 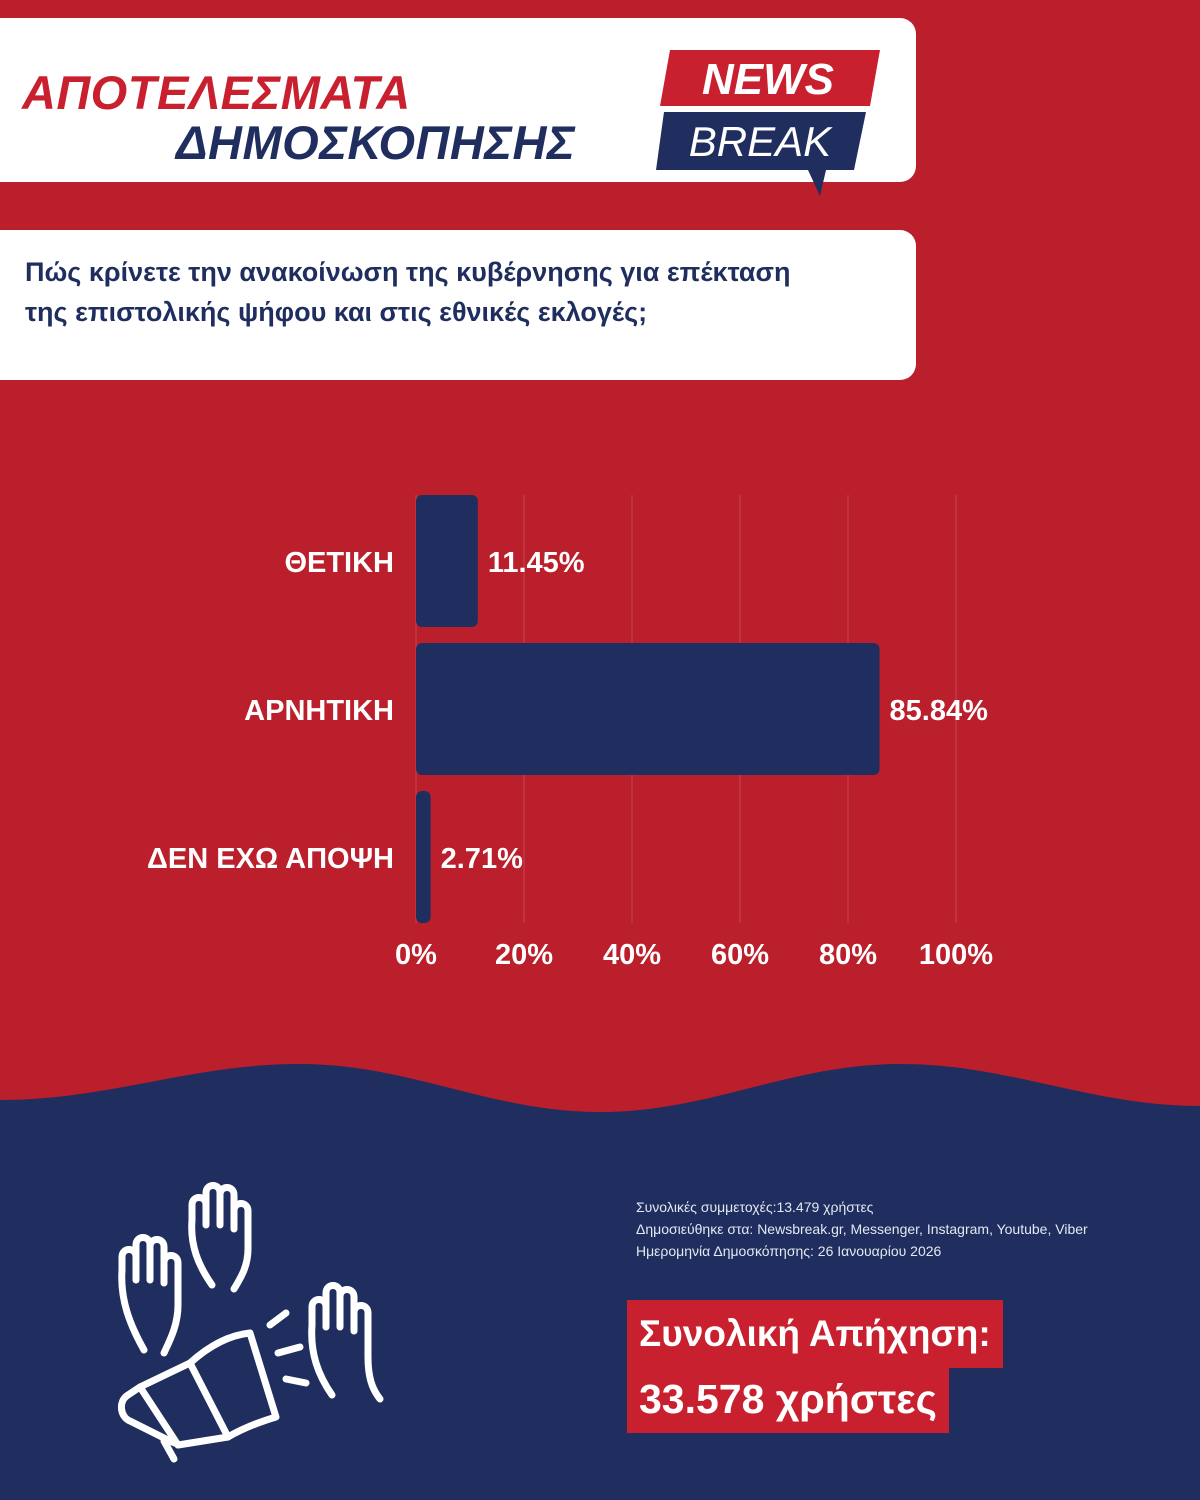 What do you see at coordinates (251, 1322) in the screenshot?
I see `raised-hands-megaphone-icon` at bounding box center [251, 1322].